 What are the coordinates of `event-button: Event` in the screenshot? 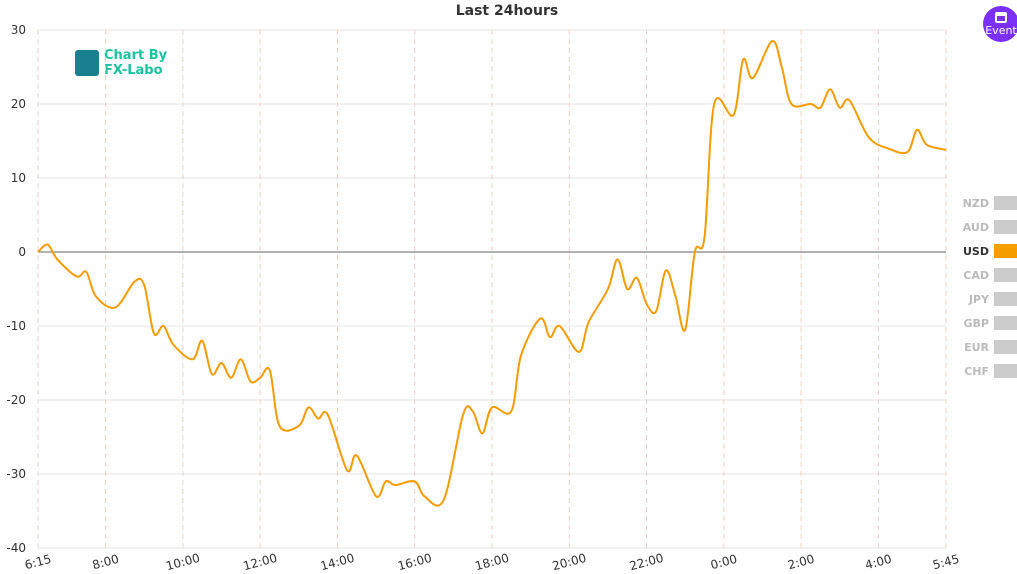 It's located at (1000, 24).